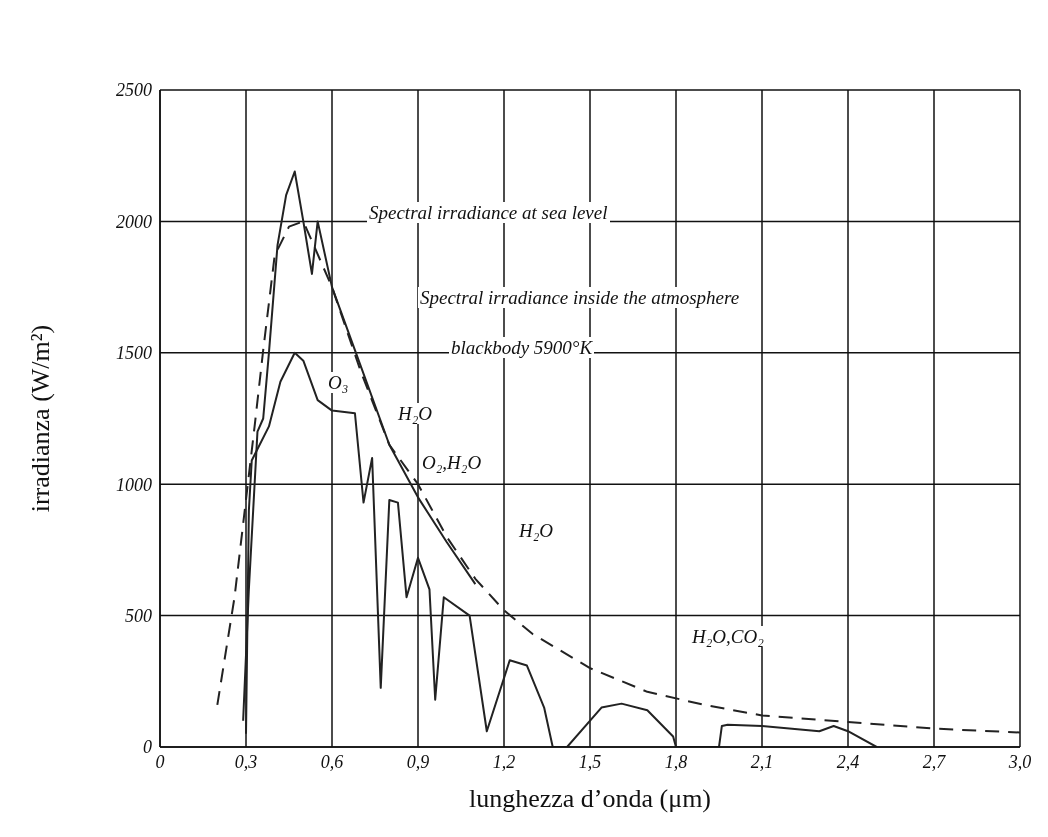 The width and height of the screenshot is (1048, 837). Describe the element at coordinates (134, 221) in the screenshot. I see `y-tick-label: 2000` at that location.